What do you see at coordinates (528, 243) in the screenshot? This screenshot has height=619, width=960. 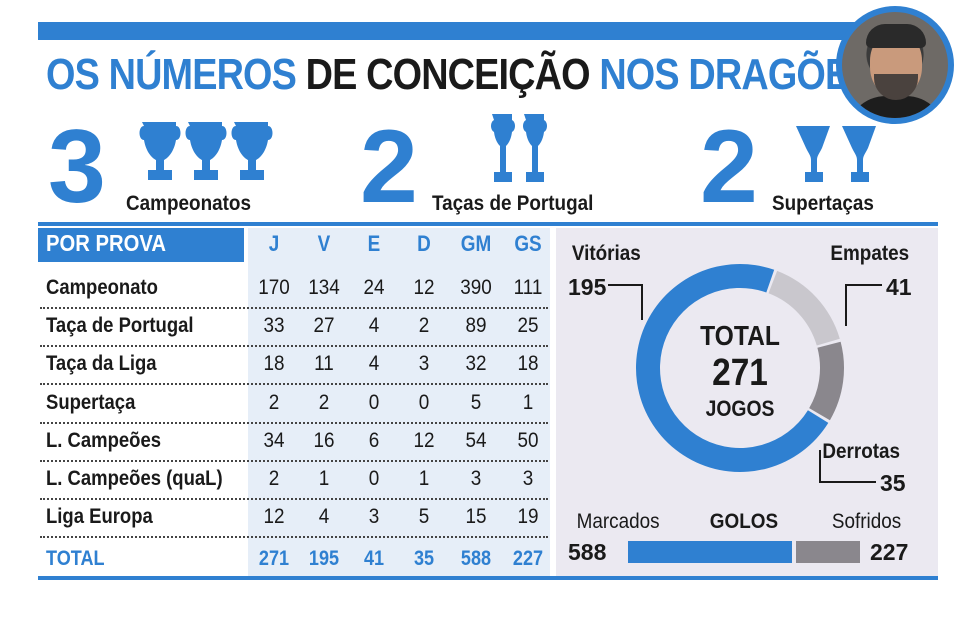 I see `column-header-gs: GS` at bounding box center [528, 243].